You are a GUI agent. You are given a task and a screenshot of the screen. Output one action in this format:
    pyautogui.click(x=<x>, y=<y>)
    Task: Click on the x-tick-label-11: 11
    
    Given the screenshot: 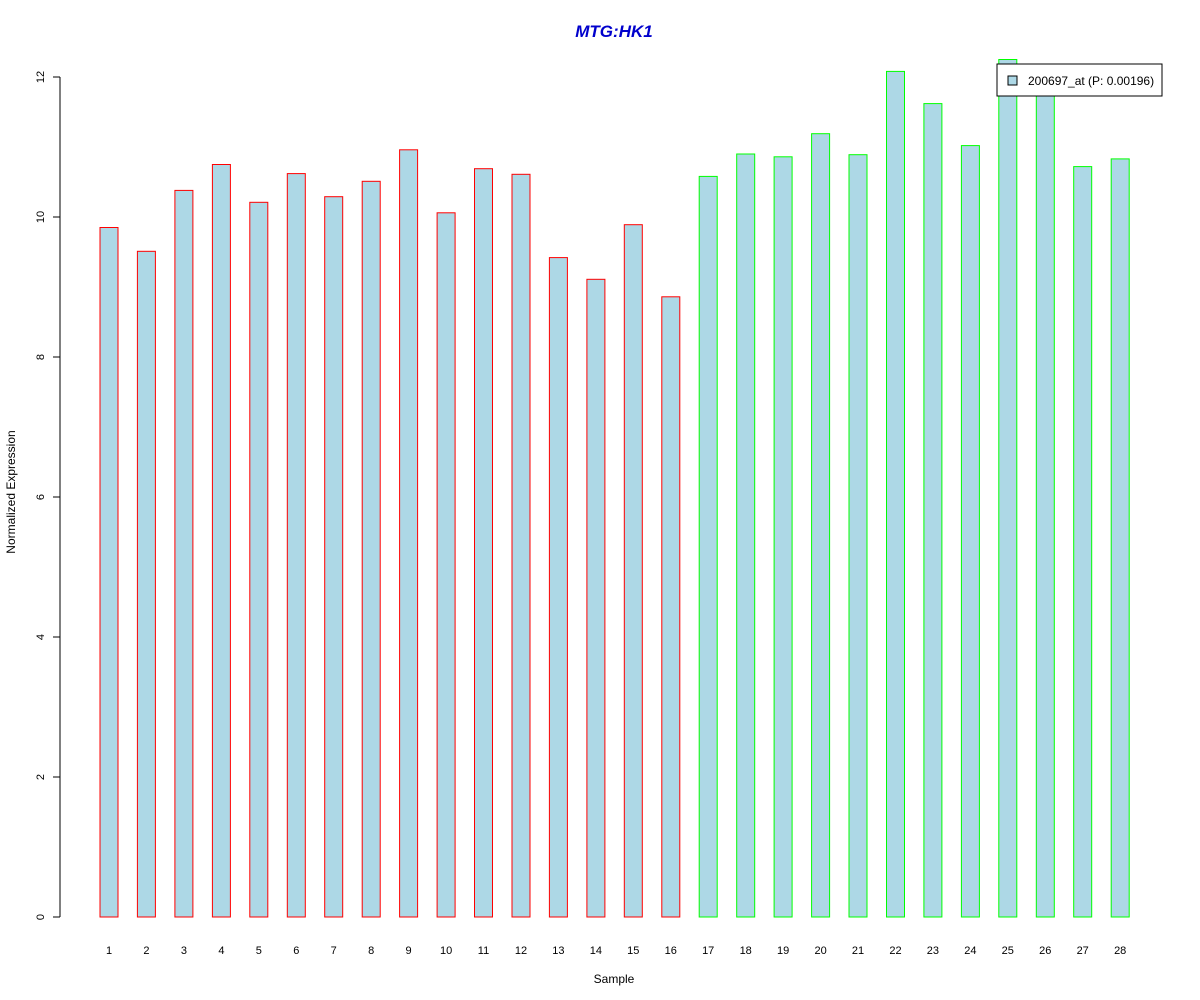 What is the action you would take?
    pyautogui.click(x=483, y=951)
    